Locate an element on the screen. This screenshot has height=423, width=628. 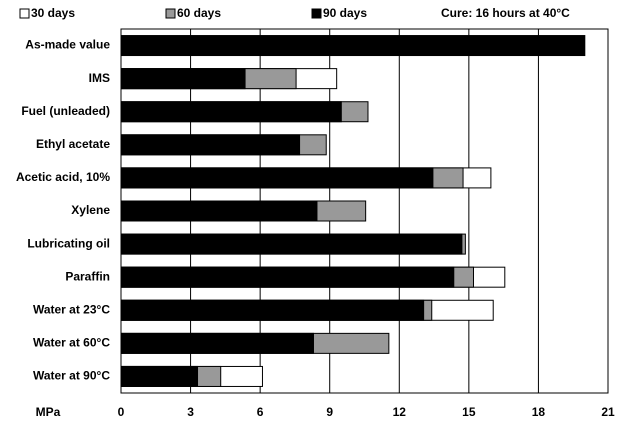
x-tick-label: 18 is located at coordinates (539, 412).